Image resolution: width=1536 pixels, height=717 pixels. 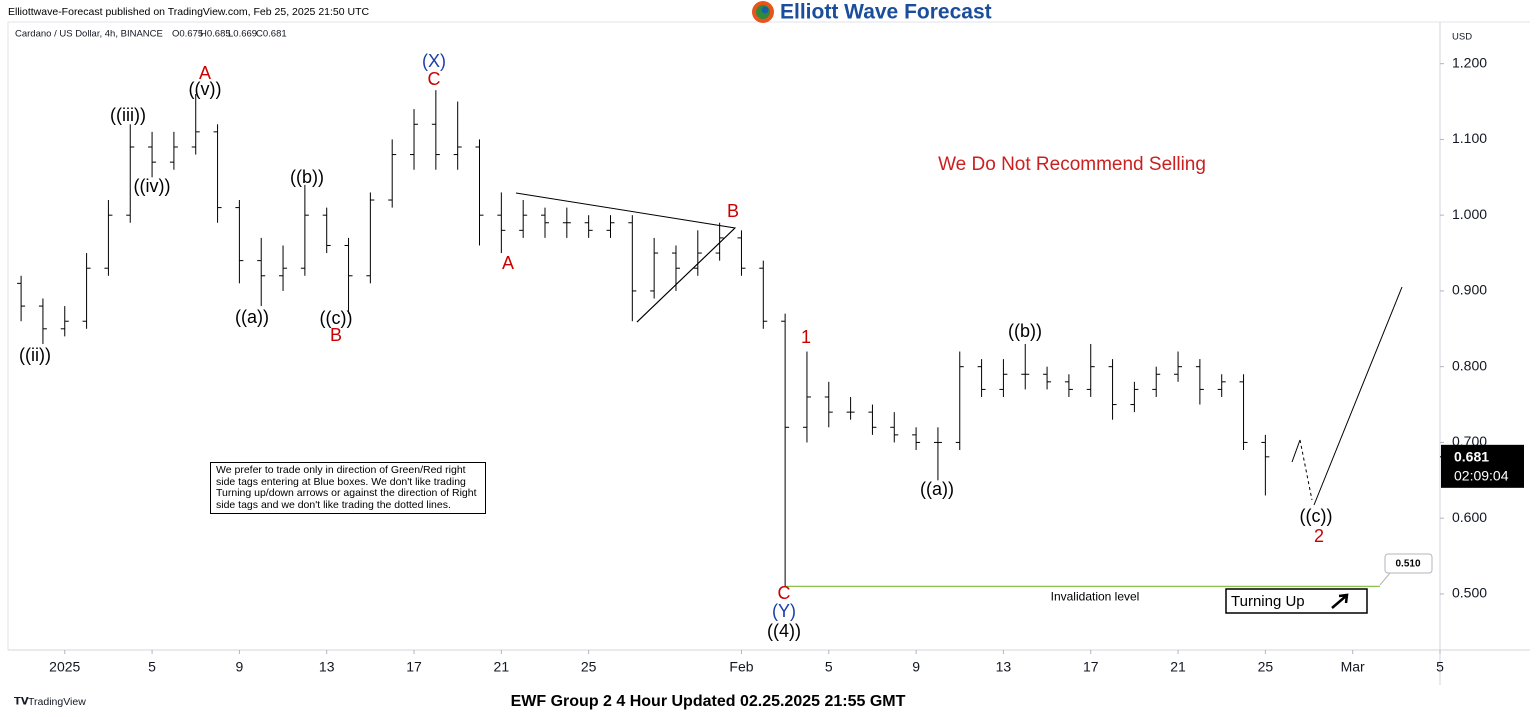 What do you see at coordinates (784, 611) in the screenshot?
I see `wave-label: (Y)` at bounding box center [784, 611].